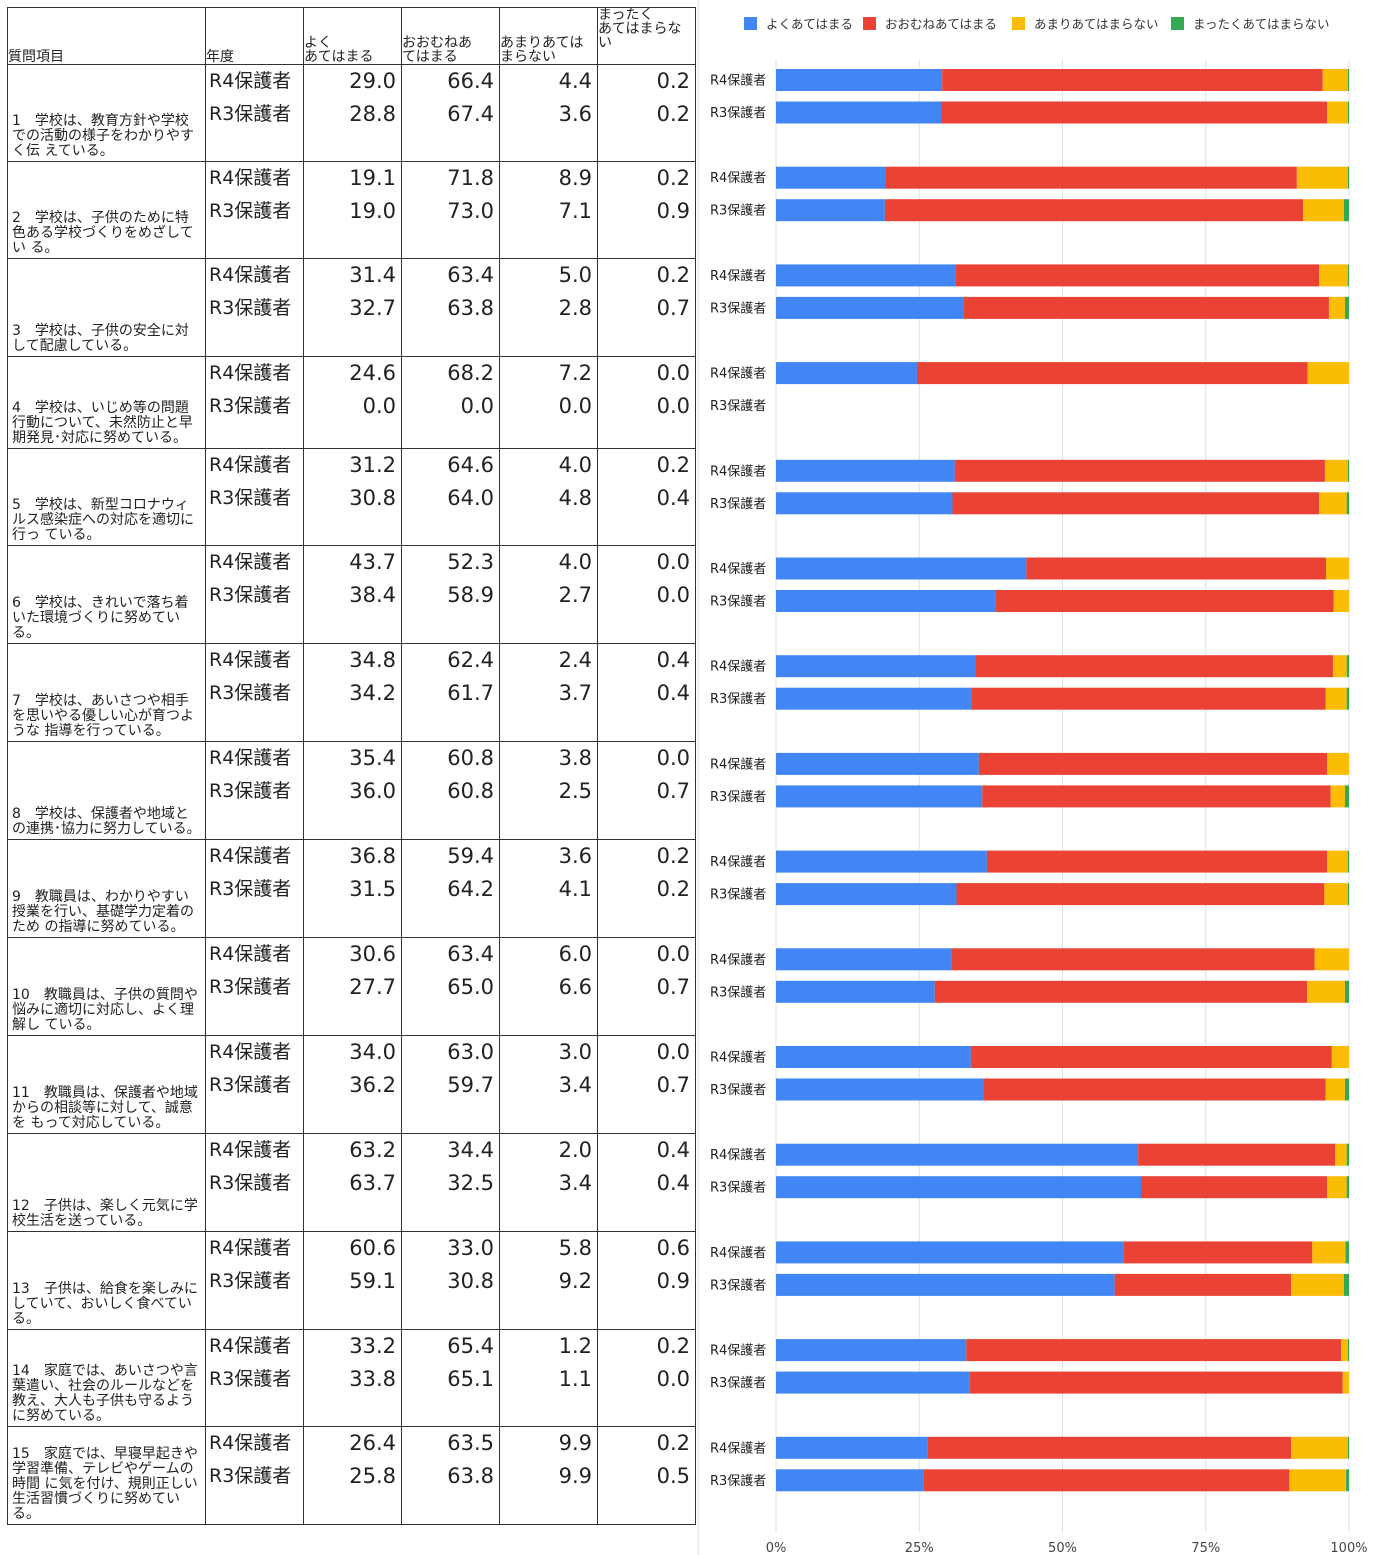  I want to click on value-cell-strongly-agree: 60.6 59.1, so click(352, 1280).